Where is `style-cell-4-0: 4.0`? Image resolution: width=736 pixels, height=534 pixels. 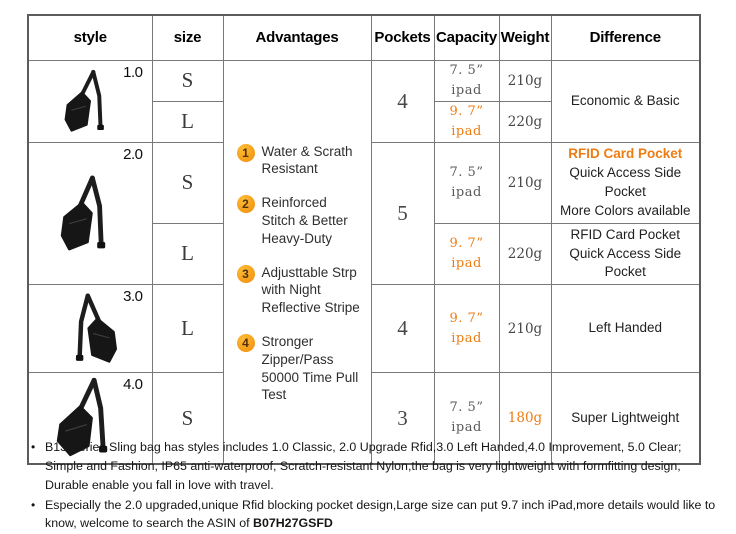 style-cell-4-0: 4.0 is located at coordinates (90, 418).